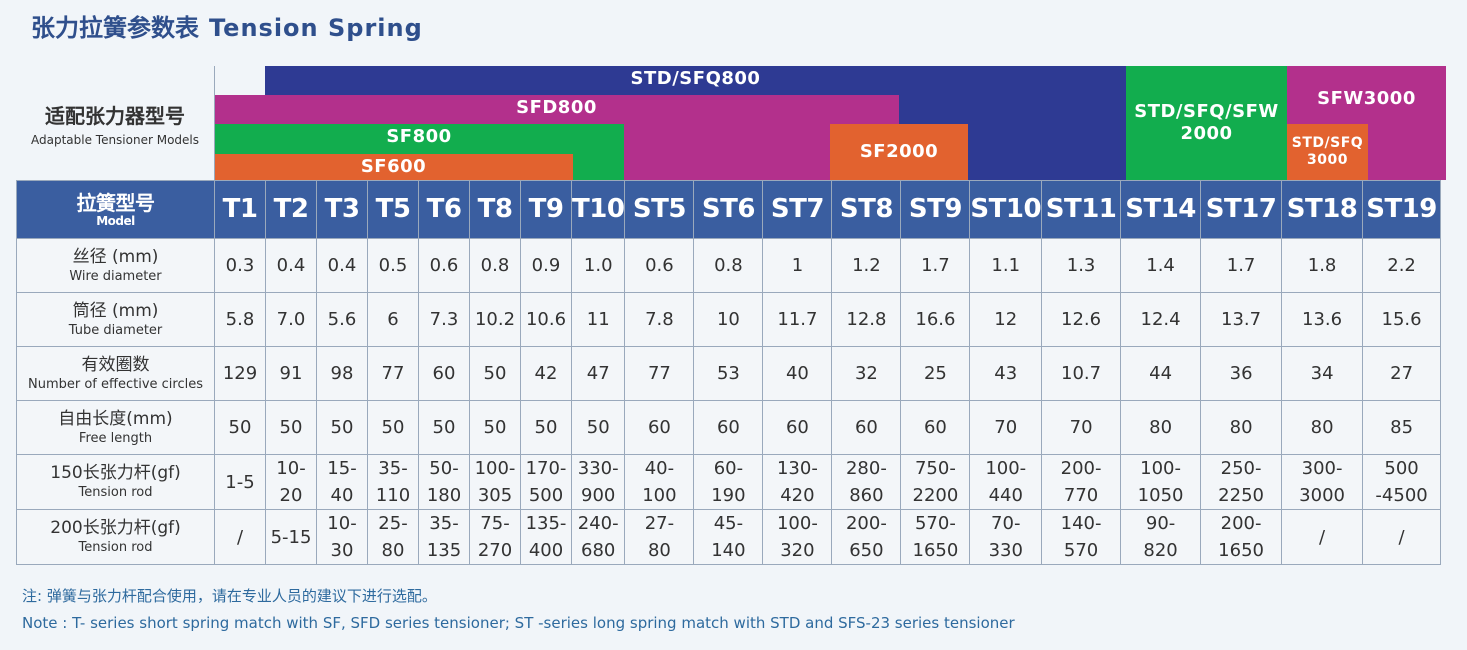  I want to click on table-cell: 27, so click(1402, 373).